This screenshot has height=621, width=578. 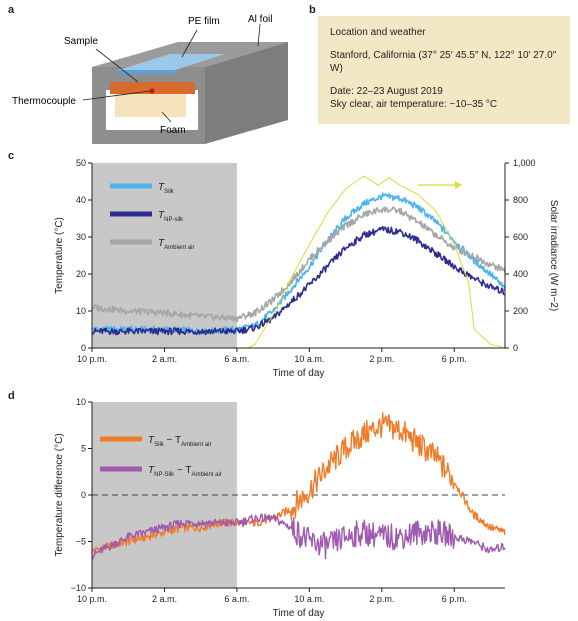 I want to click on y-tick-label: 50, so click(x=81, y=163).